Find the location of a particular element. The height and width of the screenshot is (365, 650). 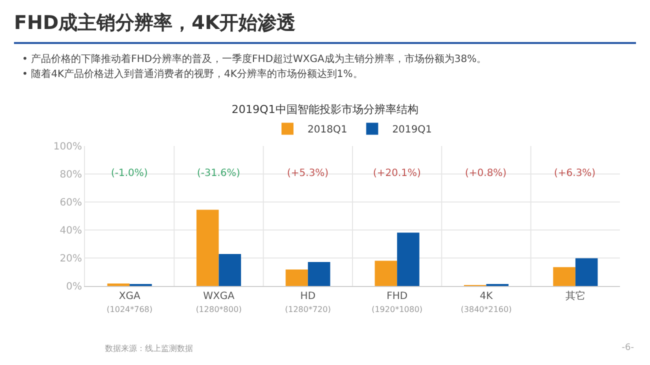

x-tick-label: FHD (1920*1080) is located at coordinates (397, 302).